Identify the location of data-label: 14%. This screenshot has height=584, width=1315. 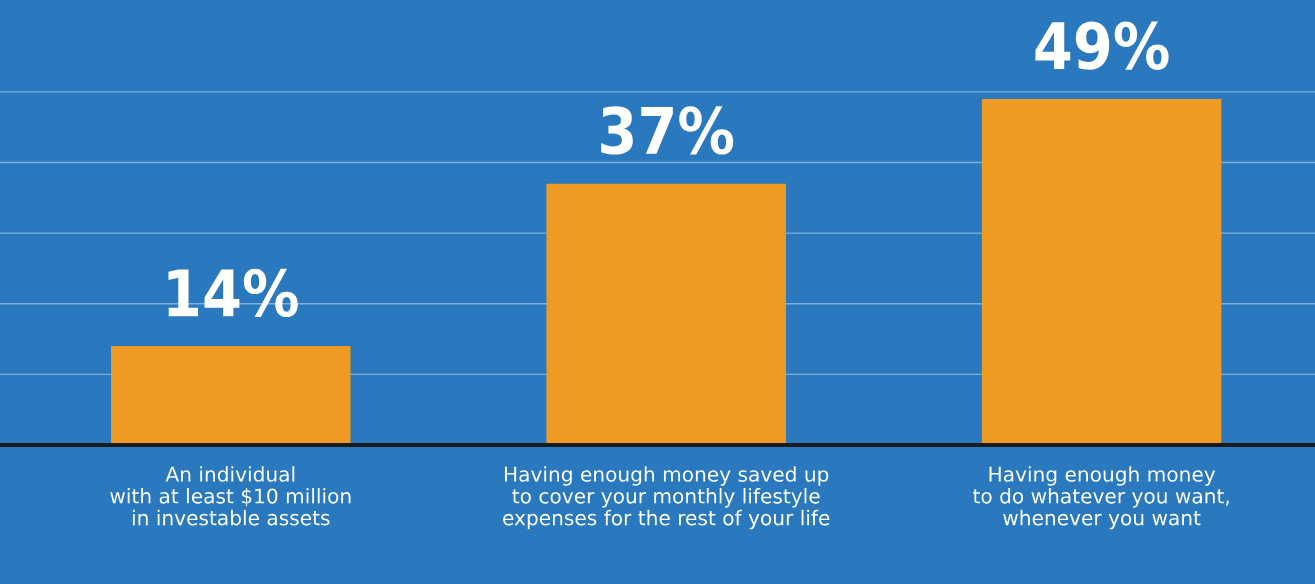
(233, 293).